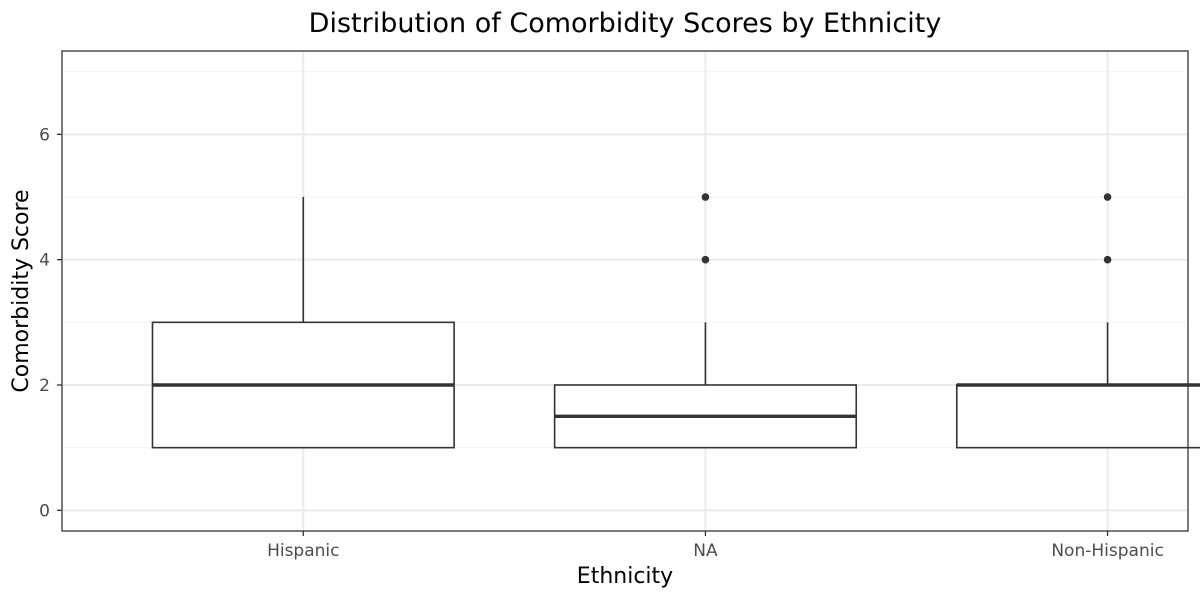 This screenshot has width=1200, height=600. What do you see at coordinates (625, 576) in the screenshot?
I see `x-axis-title: Ethnicity` at bounding box center [625, 576].